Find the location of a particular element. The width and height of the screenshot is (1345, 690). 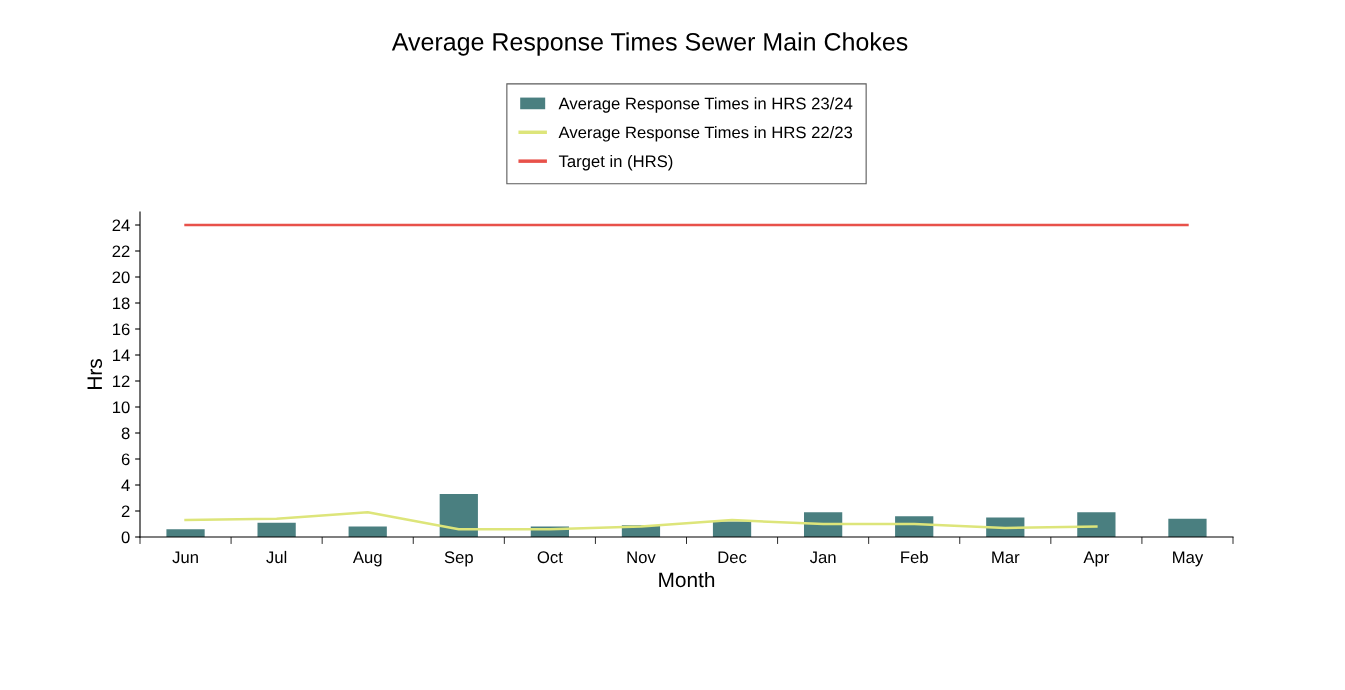

y-tick-label: 8 is located at coordinates (125, 433).